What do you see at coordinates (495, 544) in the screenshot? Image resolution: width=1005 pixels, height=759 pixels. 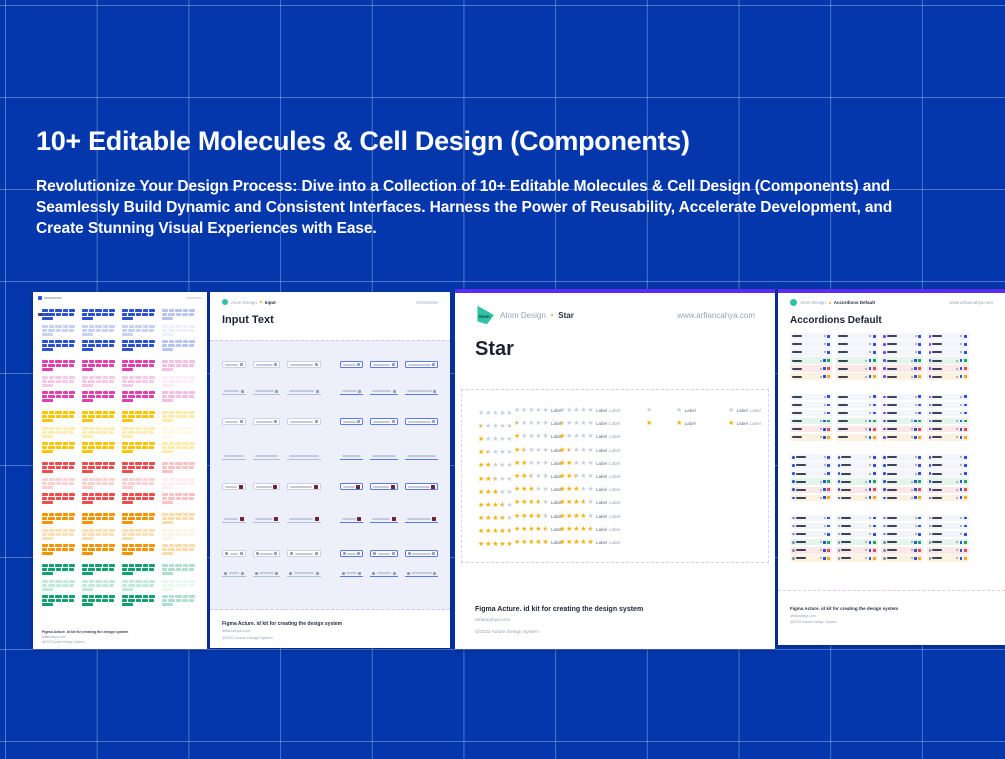 I see `star-rating: ★★★★★★★★★★` at bounding box center [495, 544].